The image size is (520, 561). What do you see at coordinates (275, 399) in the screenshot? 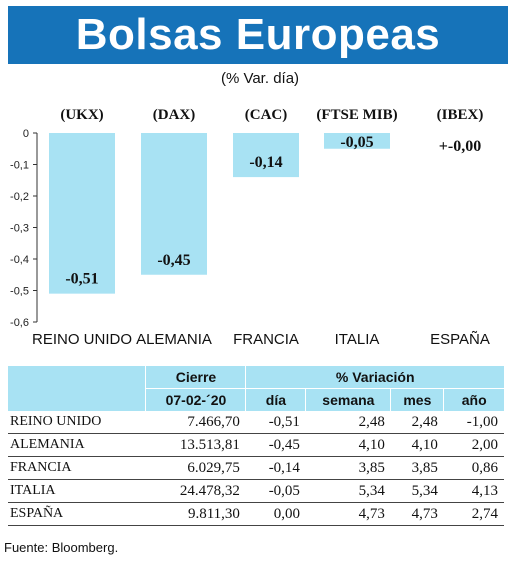
I see `col-header-day: día` at bounding box center [275, 399].